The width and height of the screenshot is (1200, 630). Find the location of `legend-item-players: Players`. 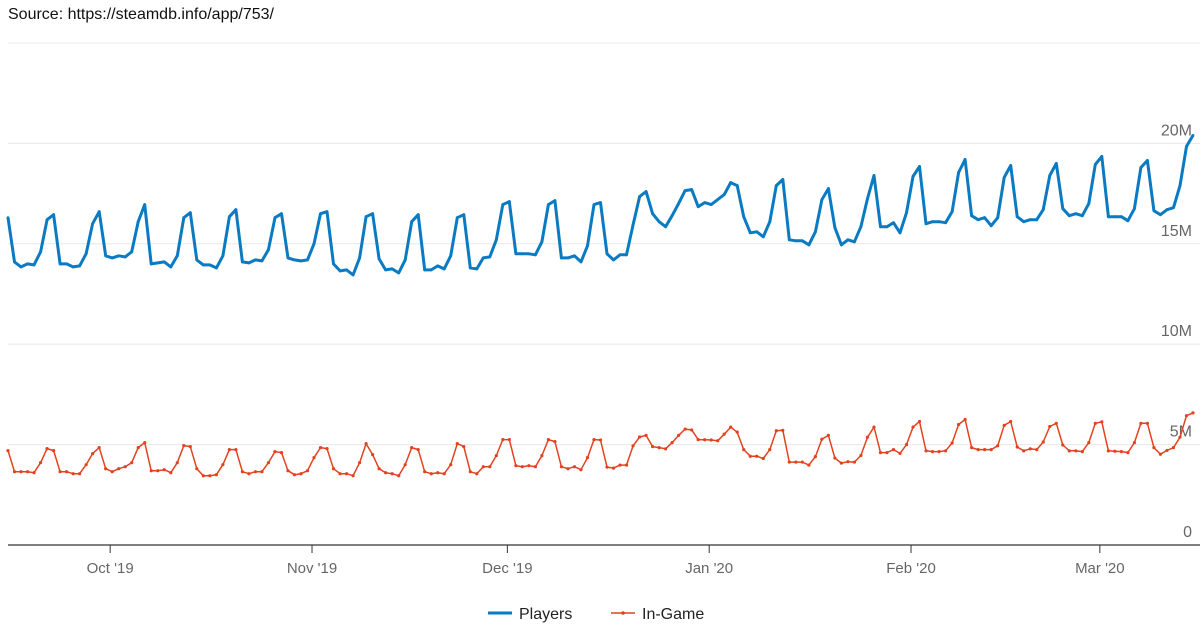

legend-item-players: Players is located at coordinates (530, 614).